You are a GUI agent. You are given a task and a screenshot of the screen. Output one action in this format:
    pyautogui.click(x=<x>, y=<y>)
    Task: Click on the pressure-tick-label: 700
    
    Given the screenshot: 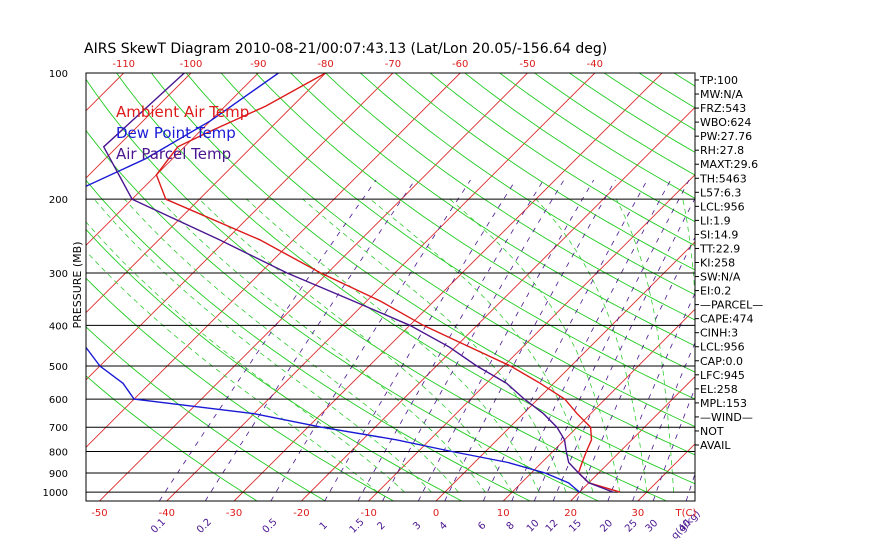 What is the action you would take?
    pyautogui.click(x=58, y=428)
    